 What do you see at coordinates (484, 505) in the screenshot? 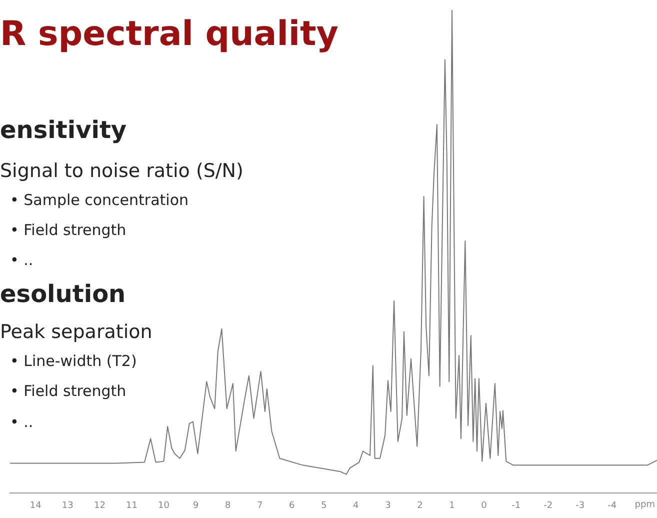
I see `x-tick-label: 0` at bounding box center [484, 505].